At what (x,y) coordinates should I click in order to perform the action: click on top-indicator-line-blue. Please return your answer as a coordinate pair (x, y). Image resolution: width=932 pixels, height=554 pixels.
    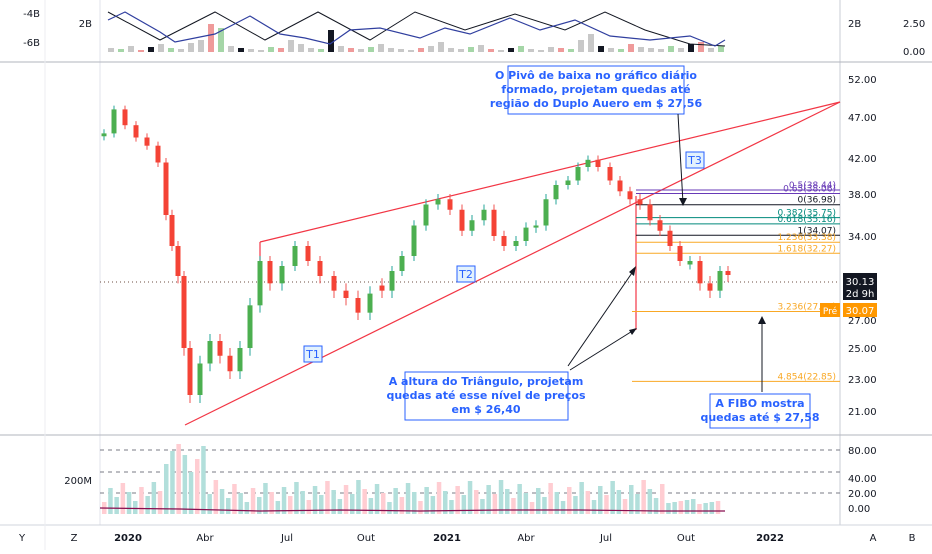
    Looking at the image, I should click on (416, 29).